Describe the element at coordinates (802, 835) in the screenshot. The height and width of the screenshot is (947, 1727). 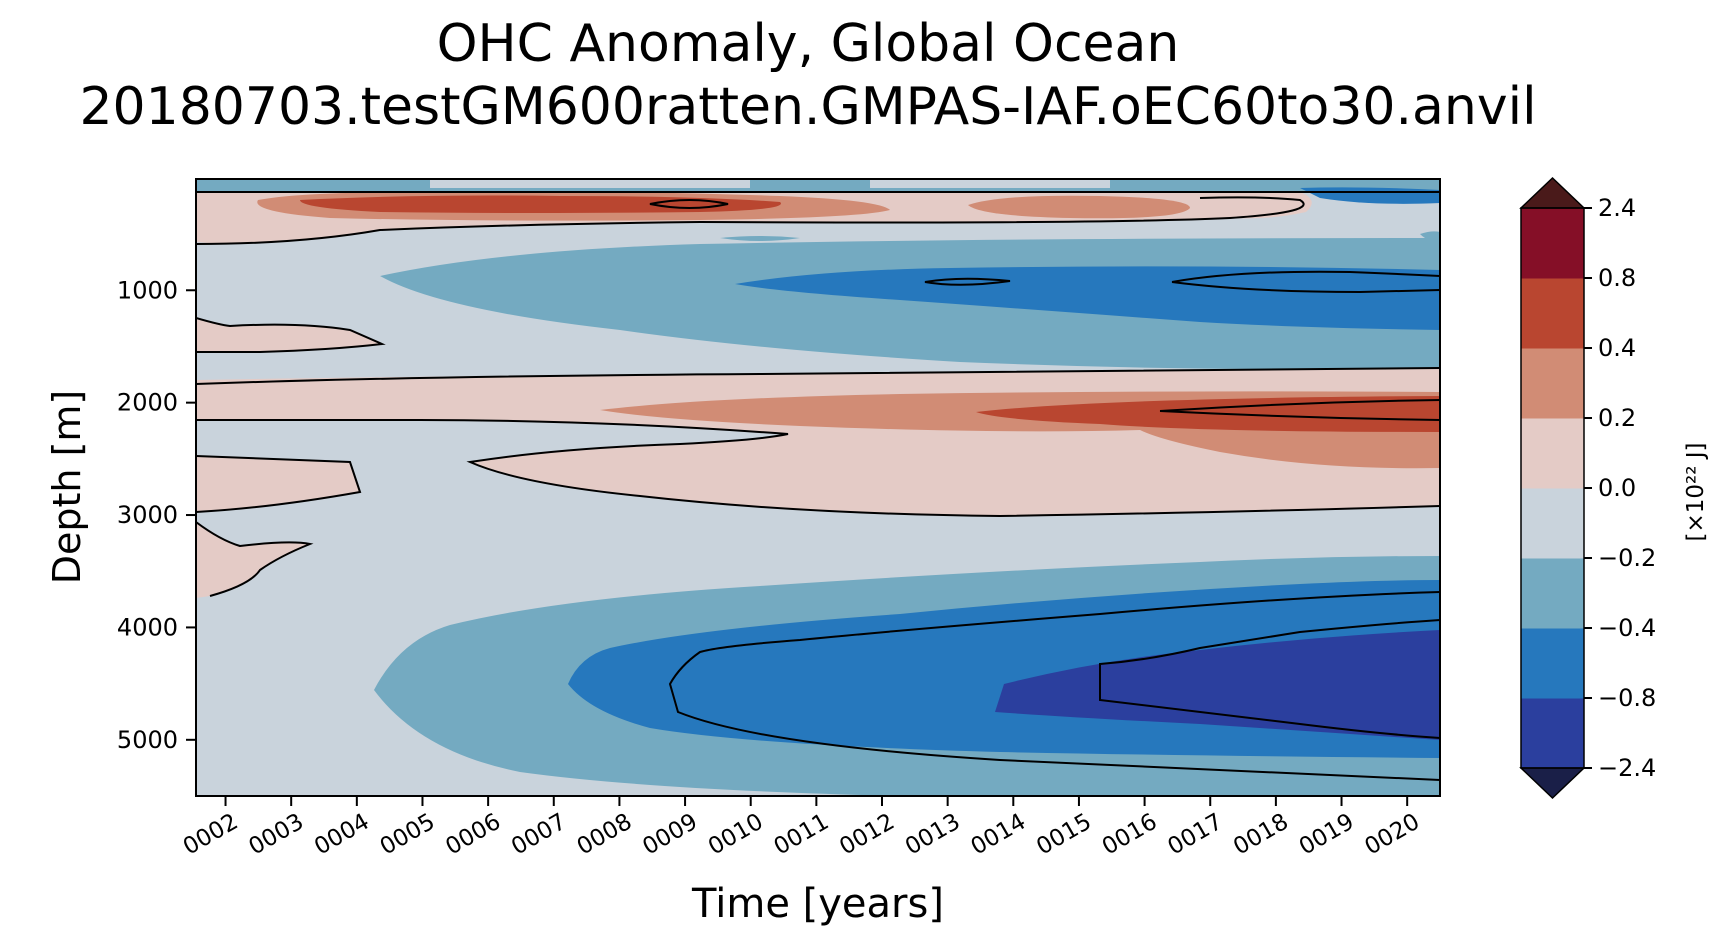
I see `x-tick-label: 0011` at that location.